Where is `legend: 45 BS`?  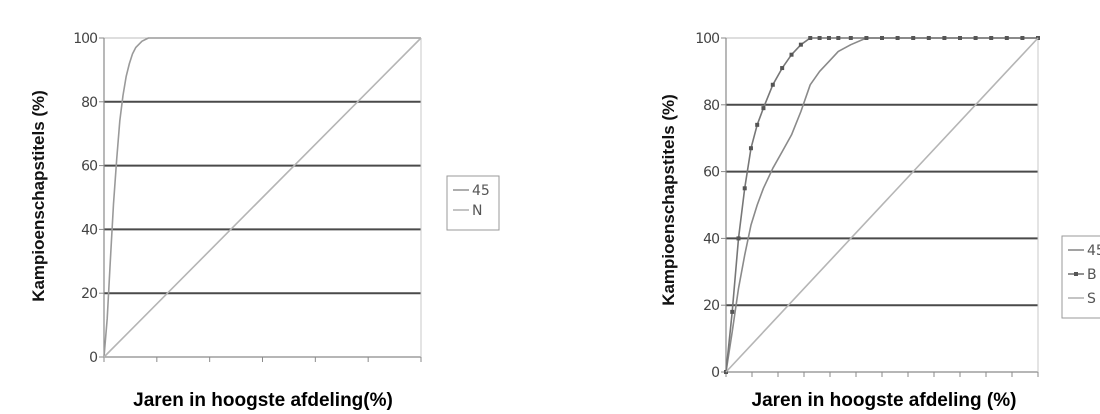 legend: 45 BS is located at coordinates (1080, 277).